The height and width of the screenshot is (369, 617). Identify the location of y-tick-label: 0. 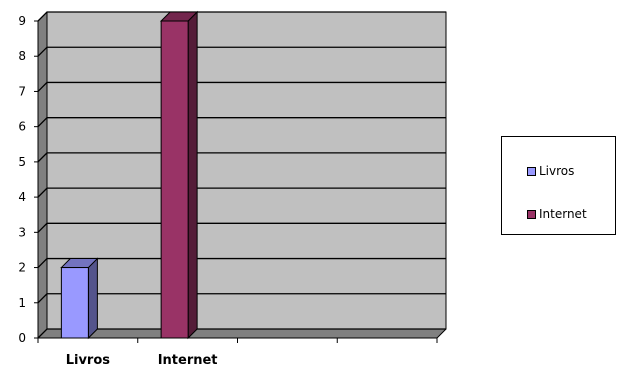
(22, 338).